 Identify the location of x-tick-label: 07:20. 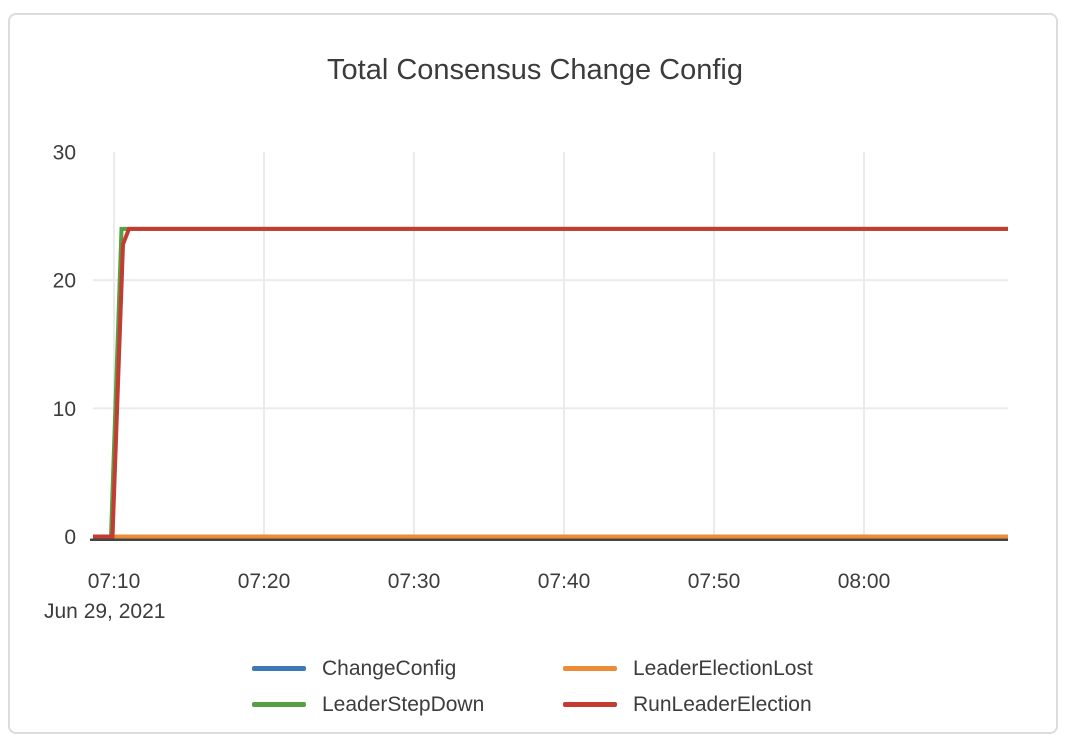
(264, 581).